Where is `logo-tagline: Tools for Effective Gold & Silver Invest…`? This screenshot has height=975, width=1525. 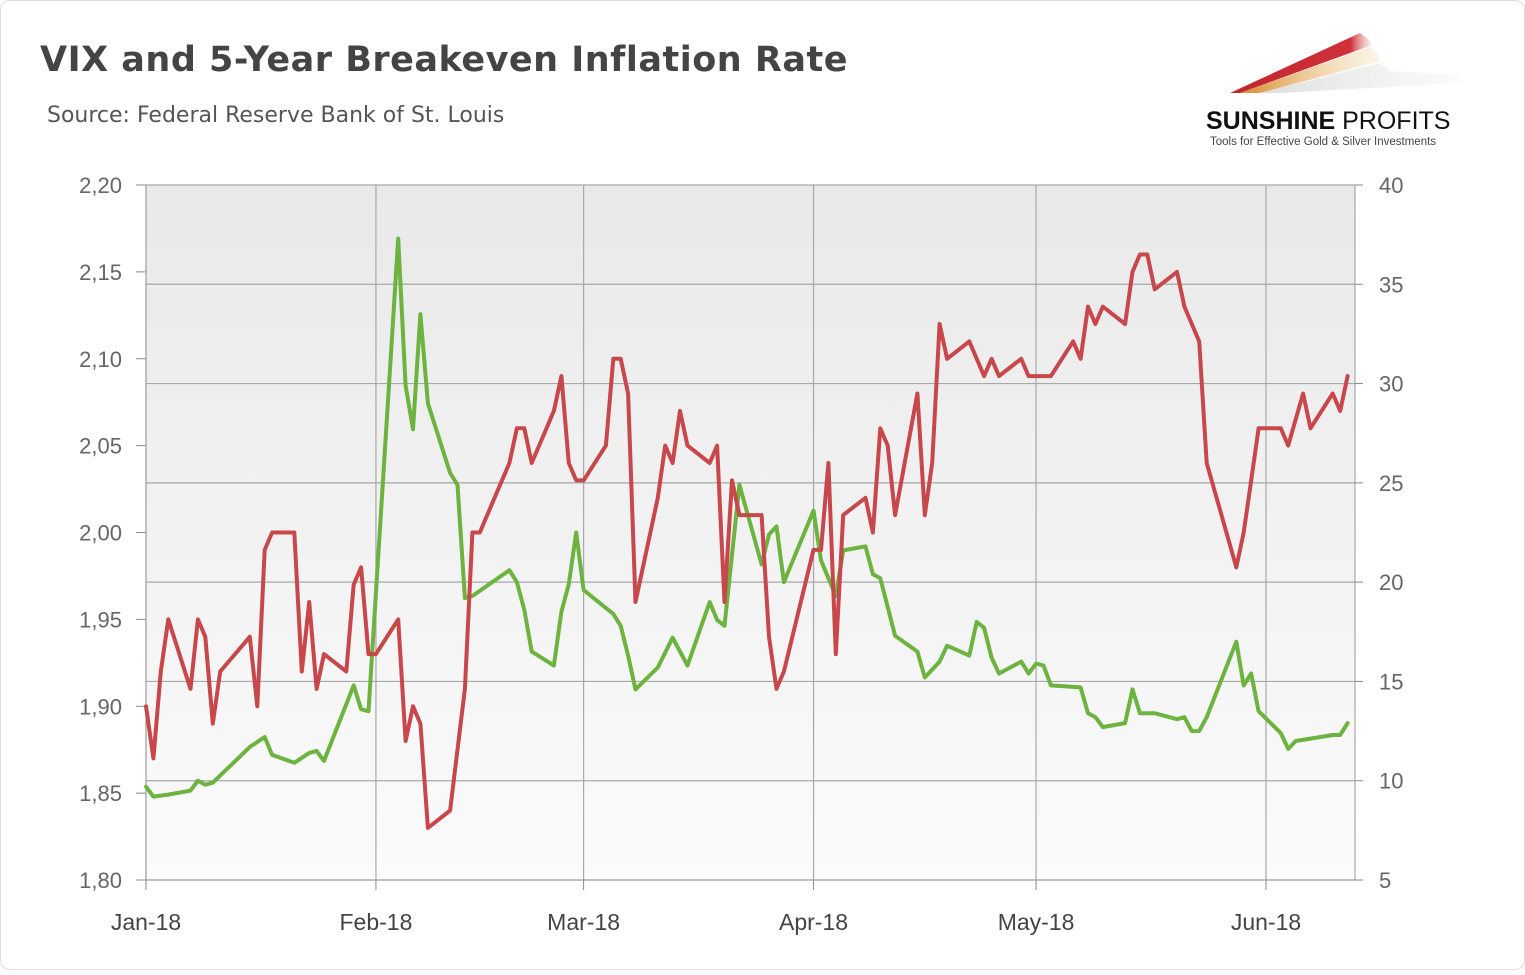 logo-tagline: Tools for Effective Gold & Silver Invest… is located at coordinates (1323, 142).